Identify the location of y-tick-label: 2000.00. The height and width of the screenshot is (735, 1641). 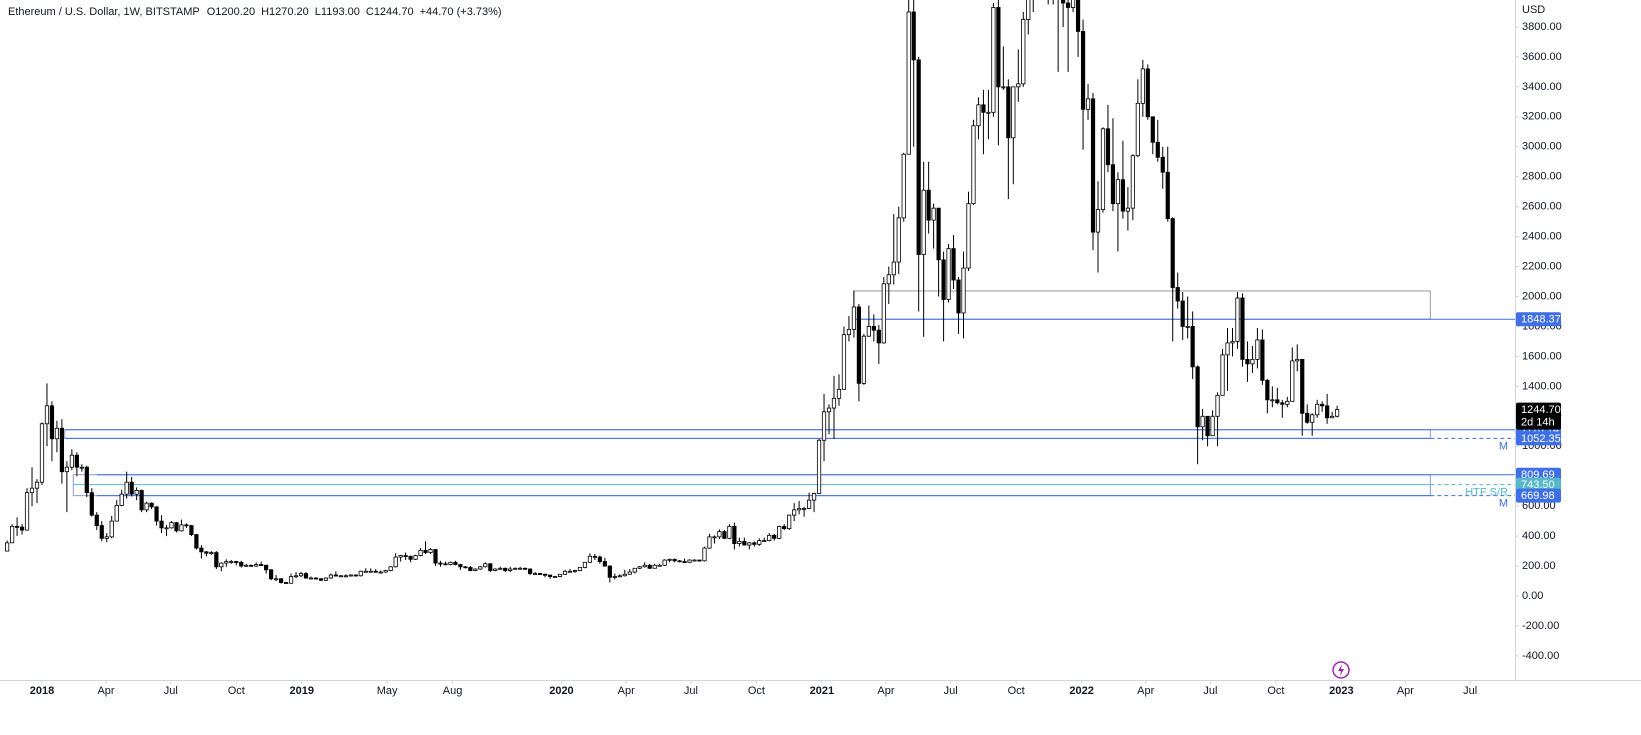
(1542, 296).